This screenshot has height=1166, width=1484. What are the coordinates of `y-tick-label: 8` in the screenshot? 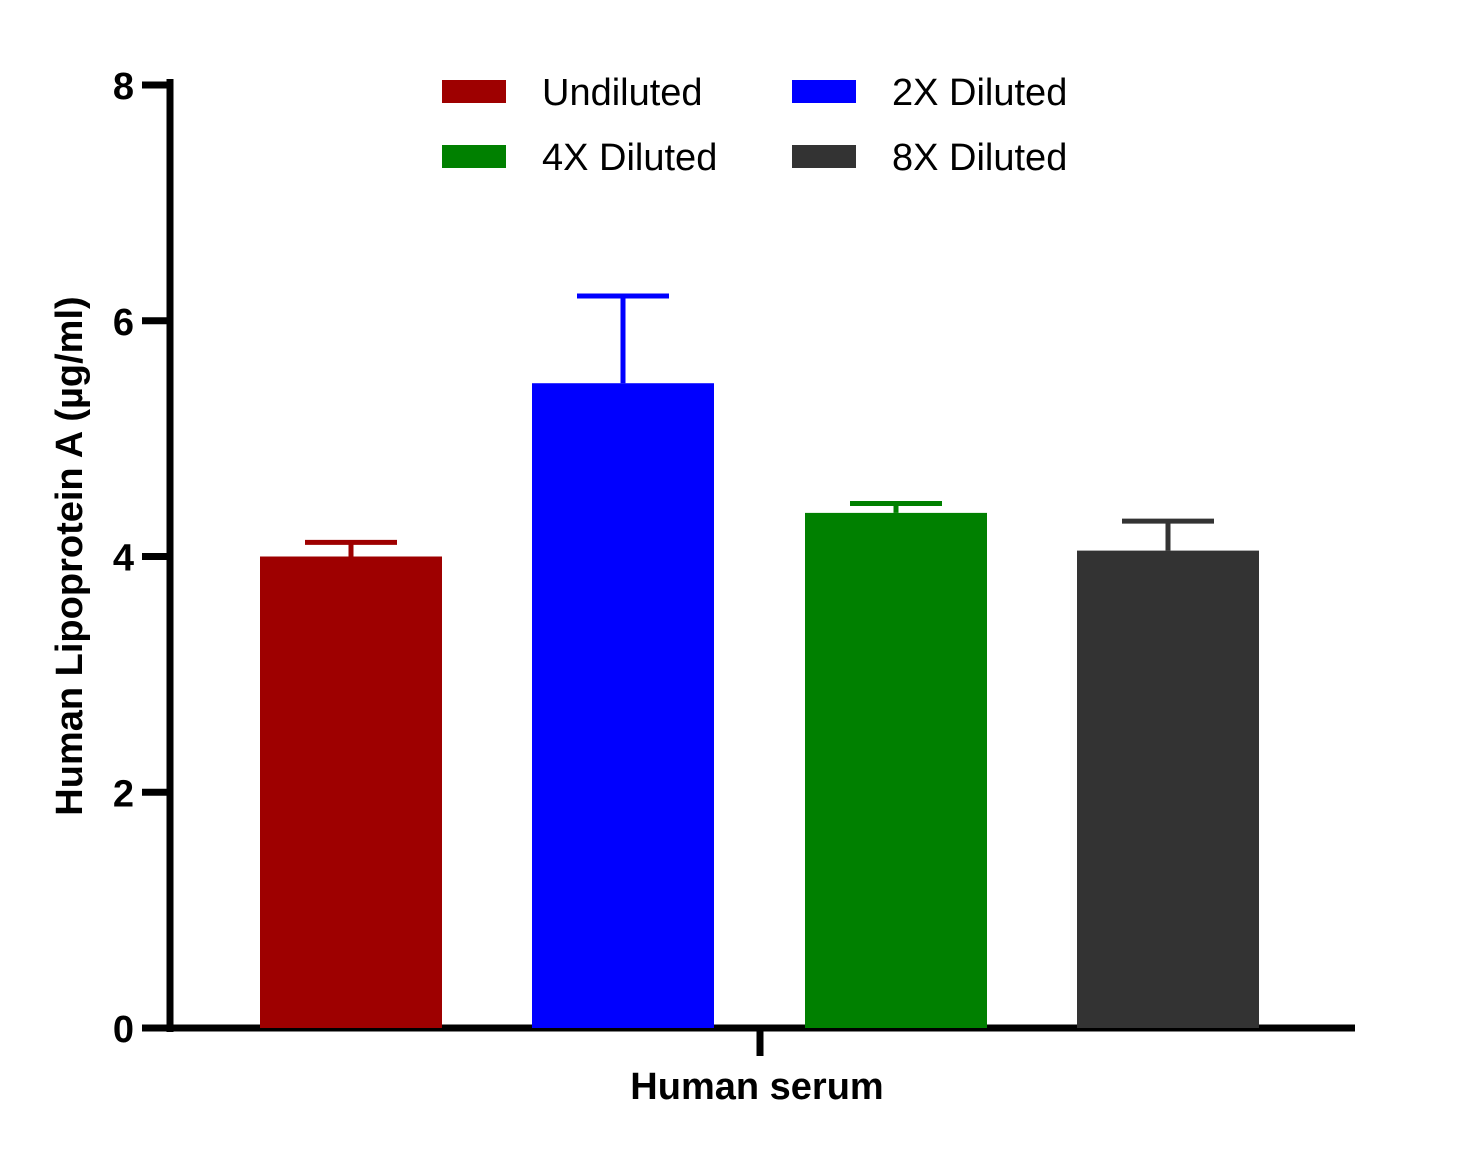 It's located at (123, 87).